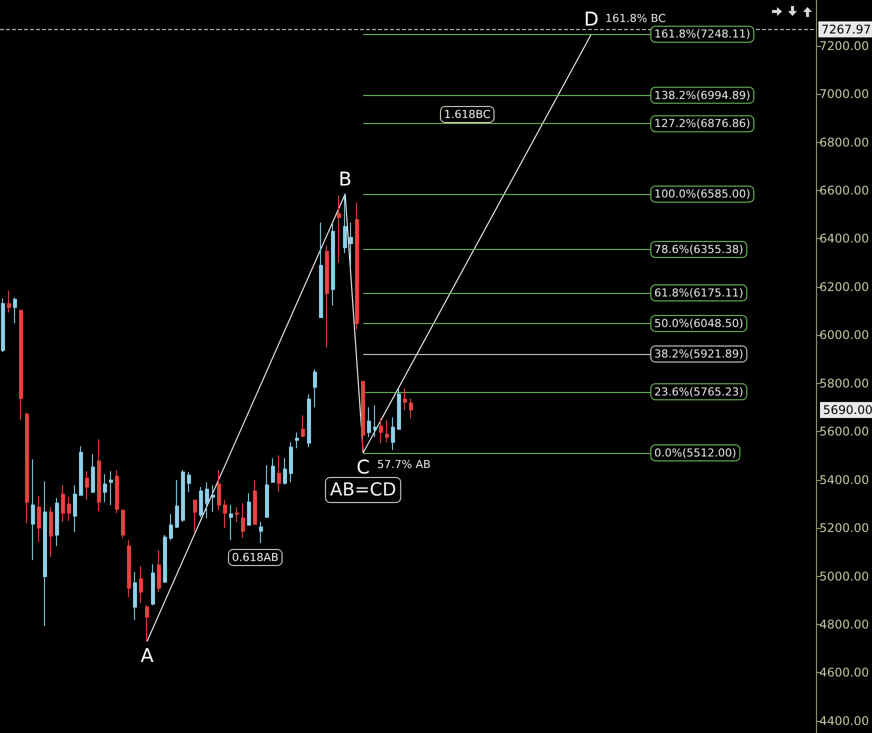 The height and width of the screenshot is (733, 872). I want to click on y-tick-label: 5600.00, so click(844, 431).